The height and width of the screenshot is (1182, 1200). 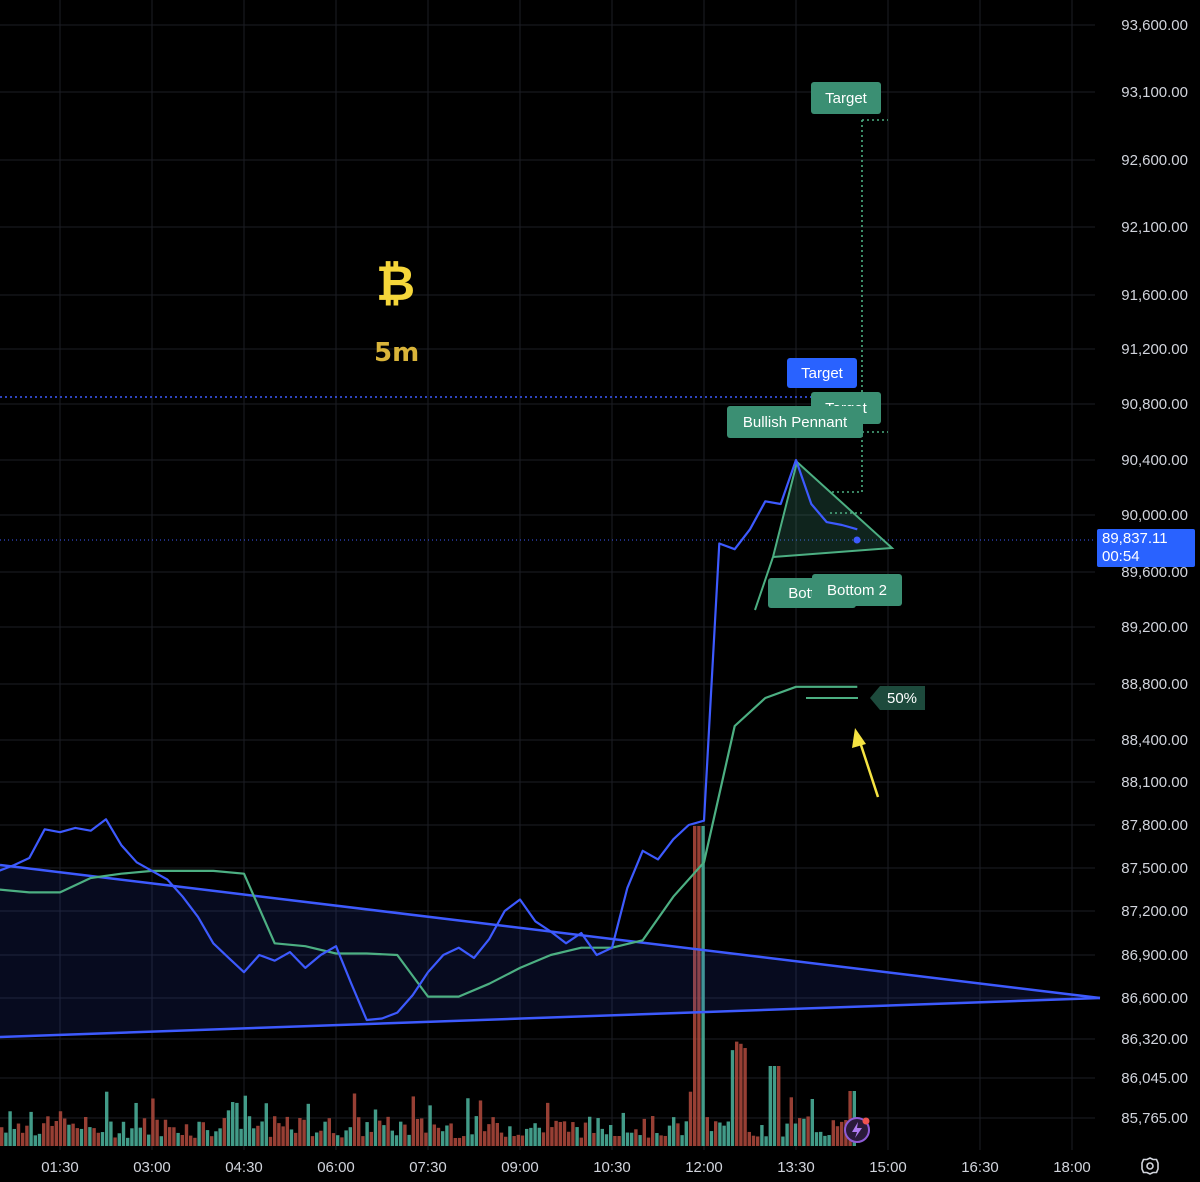 I want to click on target-label-blue: Target, so click(x=822, y=373).